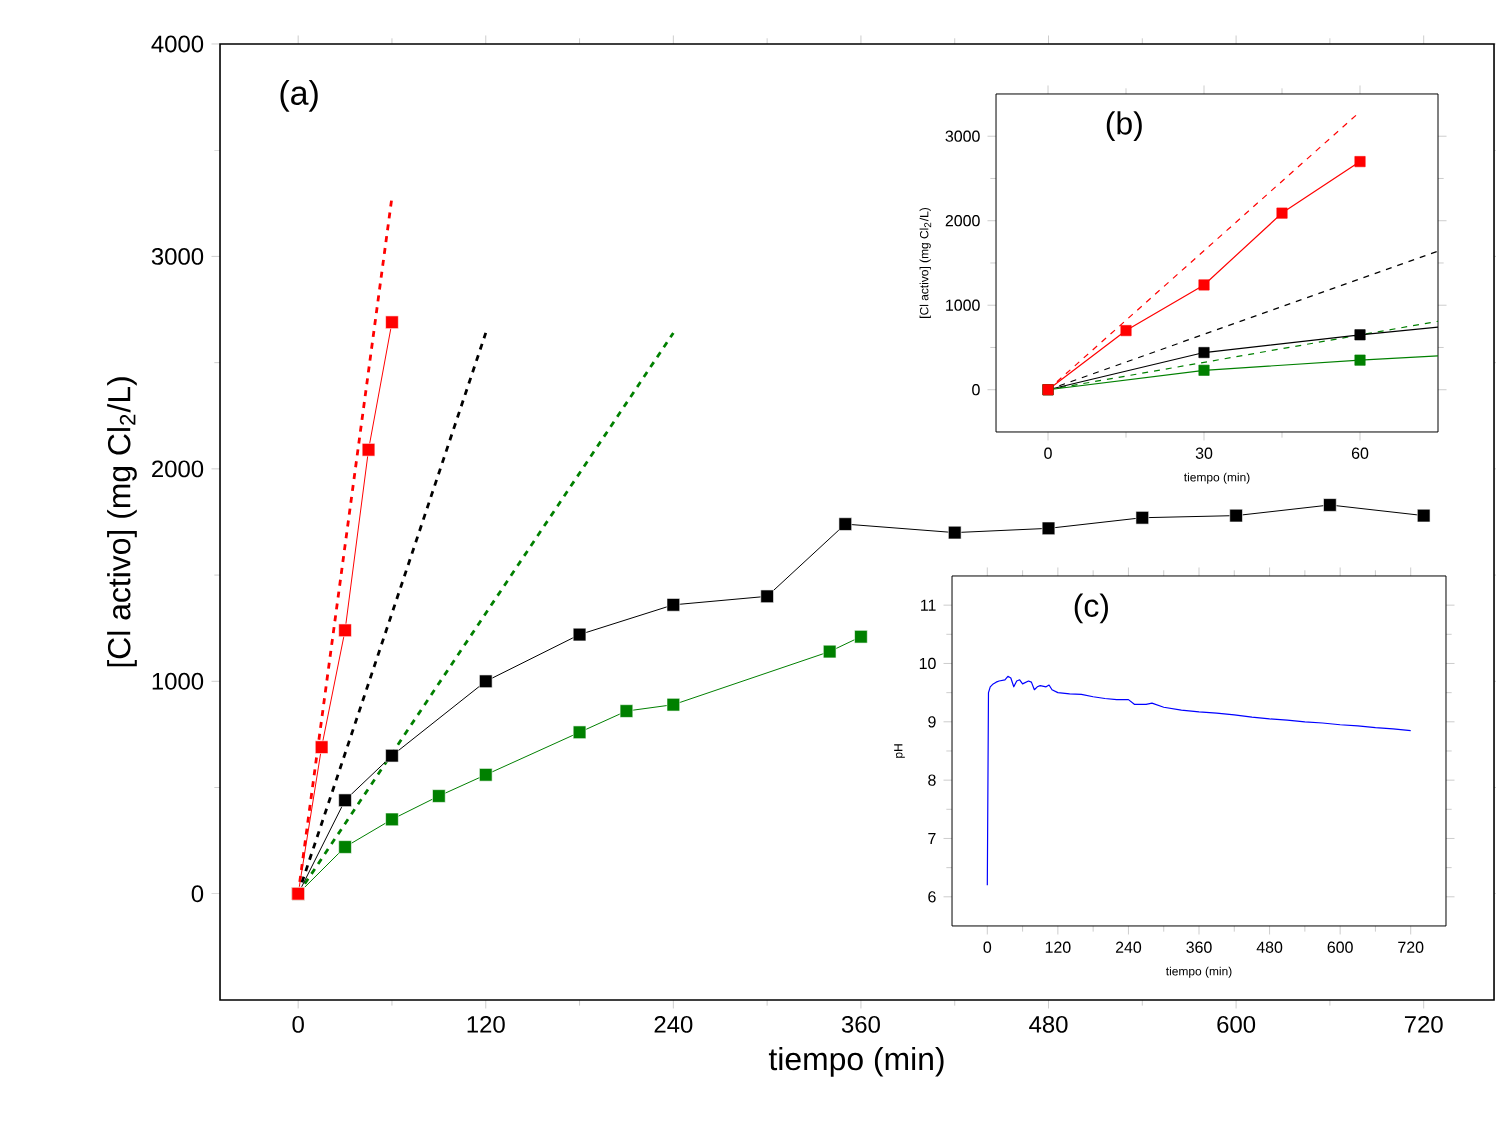 This screenshot has height=1138, width=1496. Describe the element at coordinates (178, 469) in the screenshot. I see `y-tick-label: 2000` at that location.